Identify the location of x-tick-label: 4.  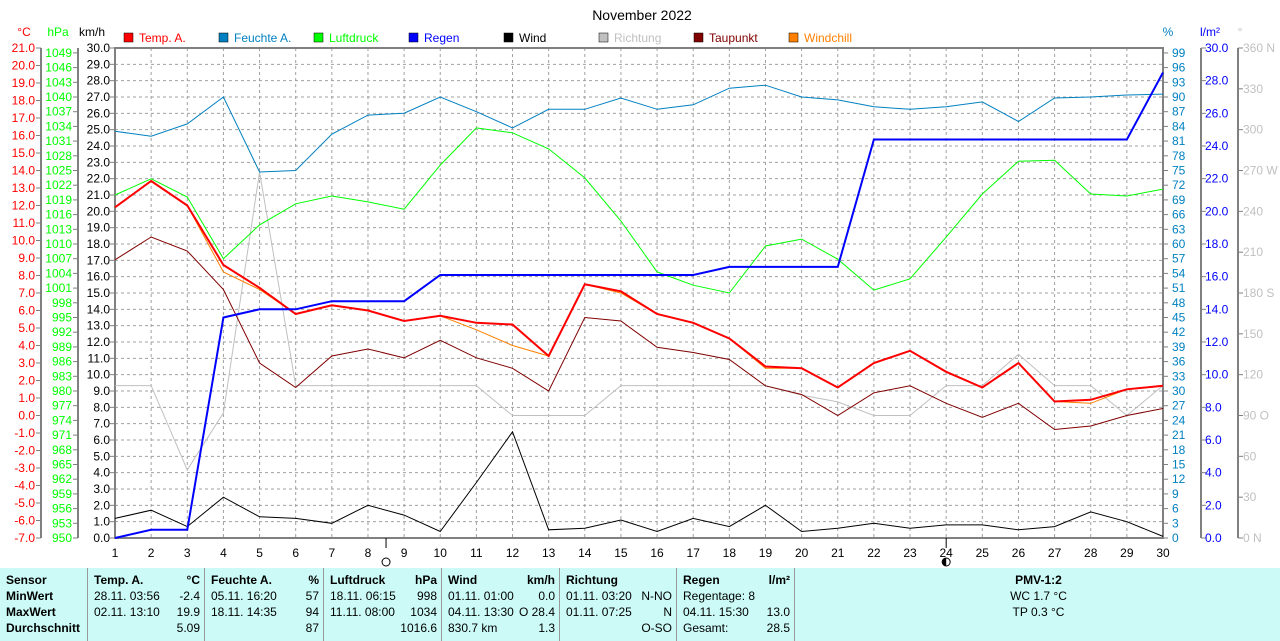
(223, 553).